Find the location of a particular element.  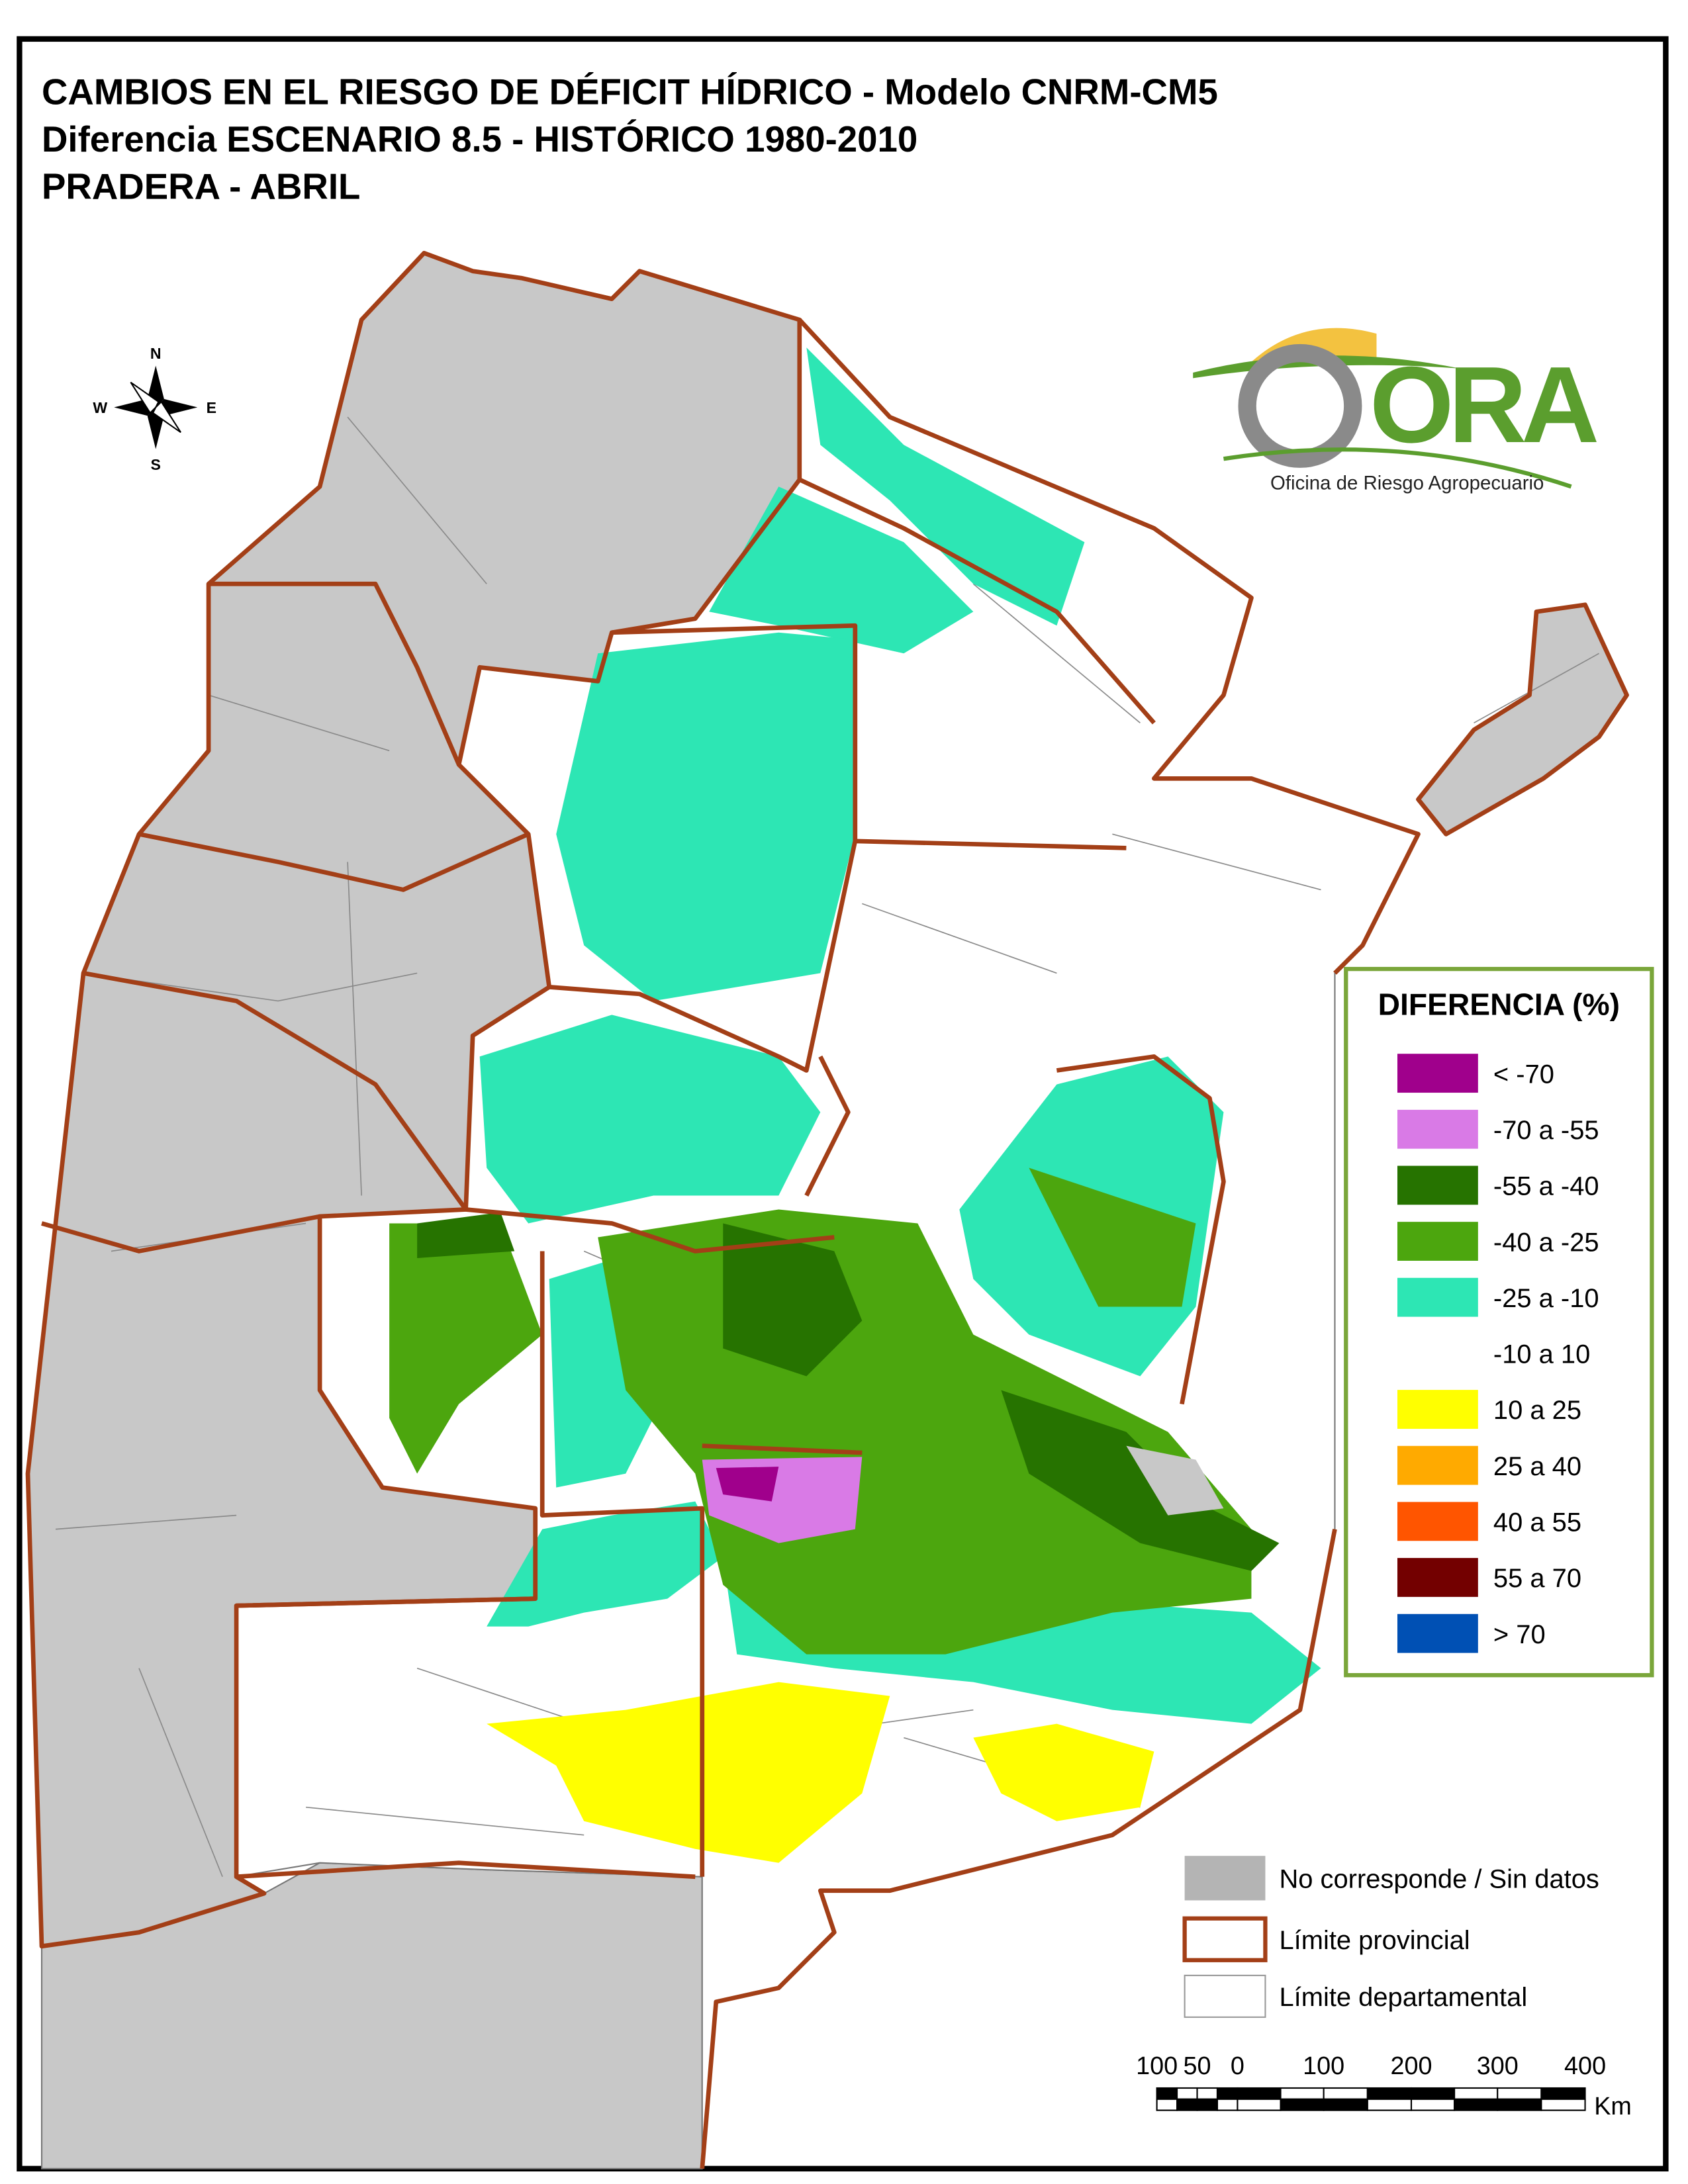

legend-label: 25 a 40 is located at coordinates (1537, 1467).